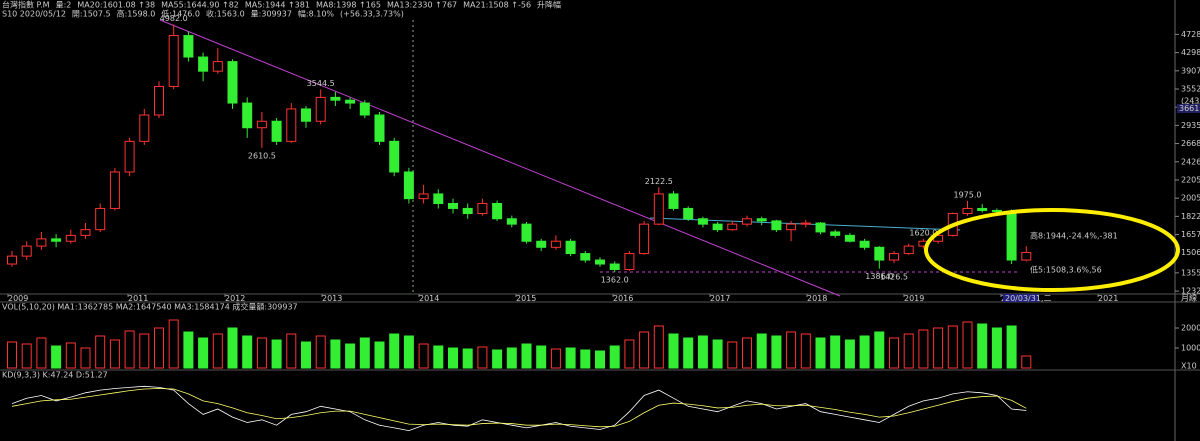 This screenshot has height=441, width=1200. What do you see at coordinates (549, 5) in the screenshot?
I see `header-item: 升降幅` at bounding box center [549, 5].